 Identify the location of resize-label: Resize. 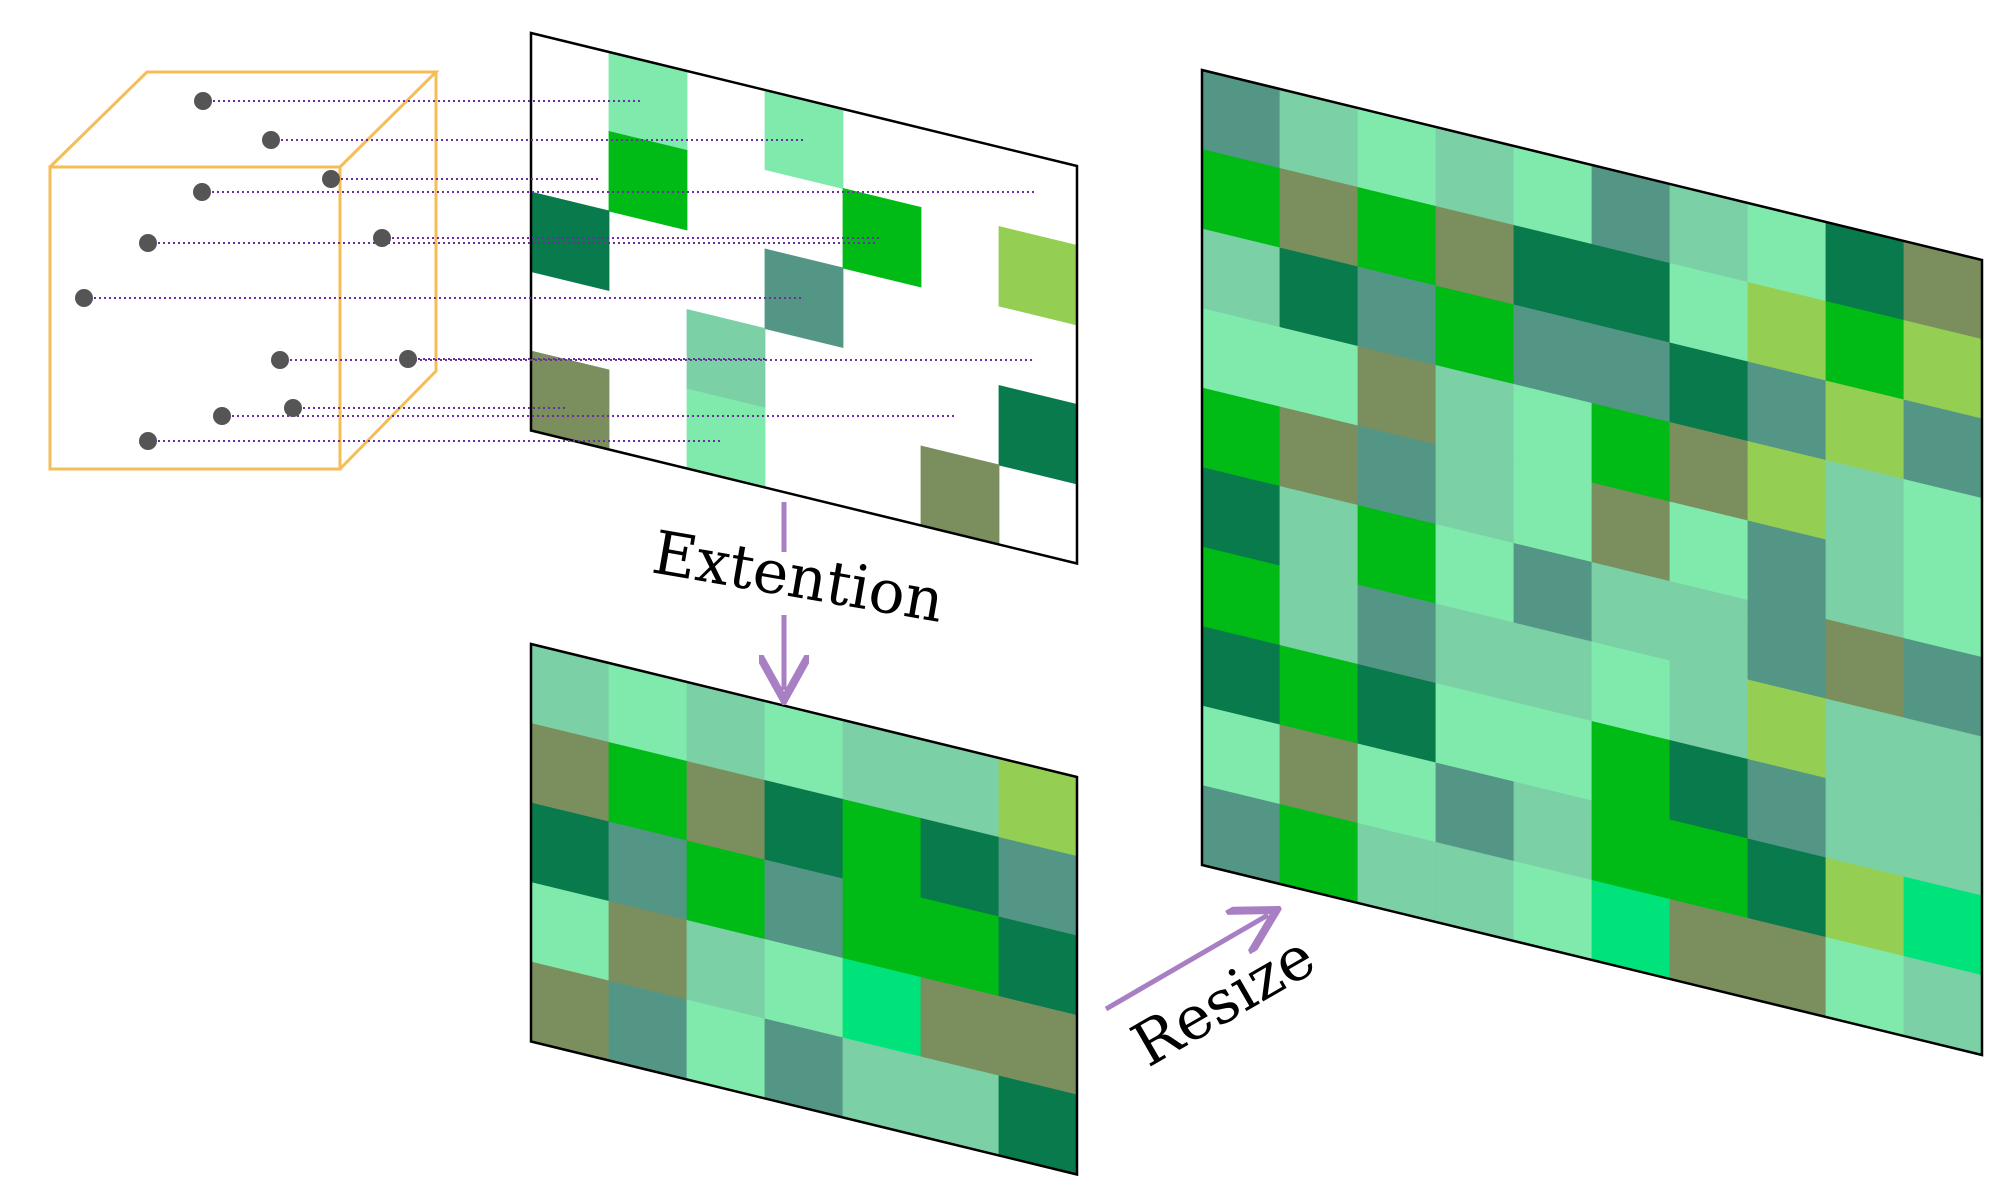
(1224, 1001).